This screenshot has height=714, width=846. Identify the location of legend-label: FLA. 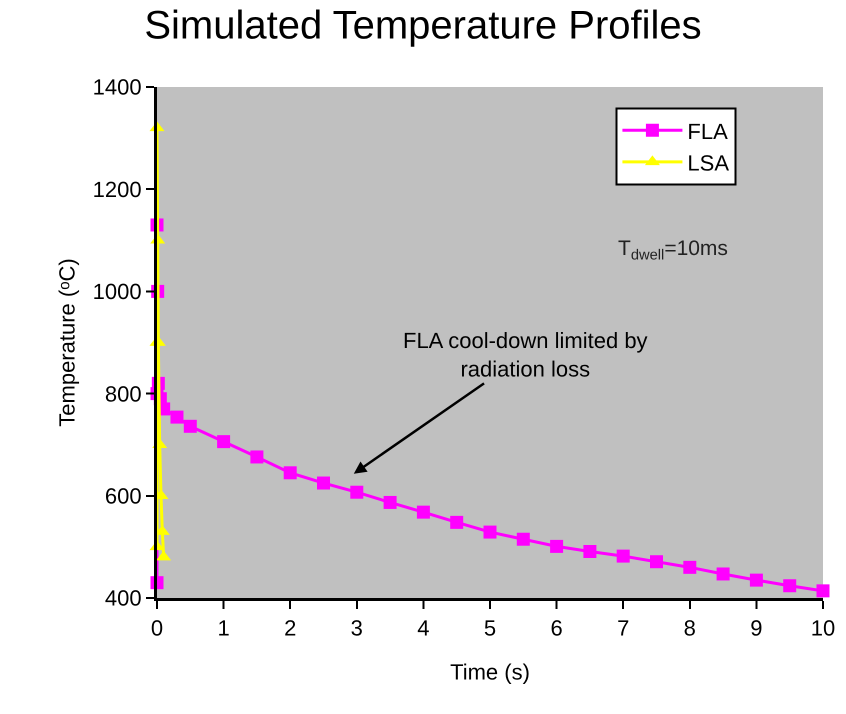
(707, 131).